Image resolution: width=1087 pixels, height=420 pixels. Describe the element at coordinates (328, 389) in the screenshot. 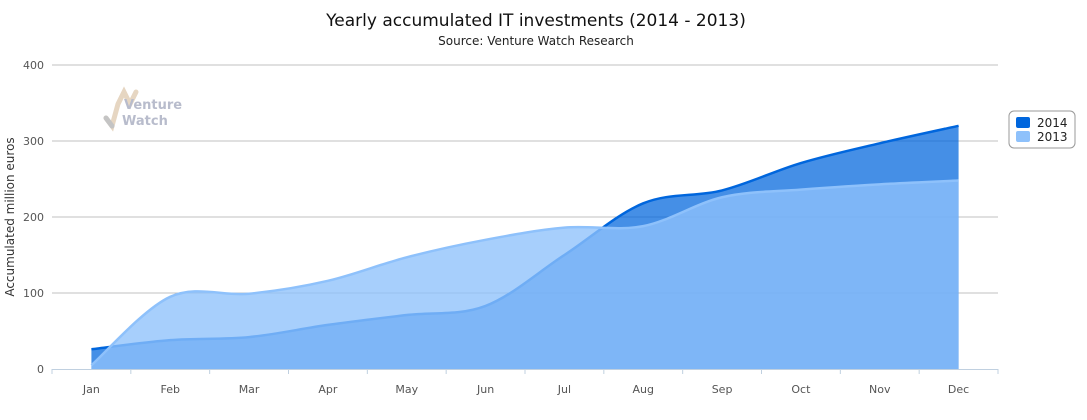

I see `x-tick-label: Apr` at that location.